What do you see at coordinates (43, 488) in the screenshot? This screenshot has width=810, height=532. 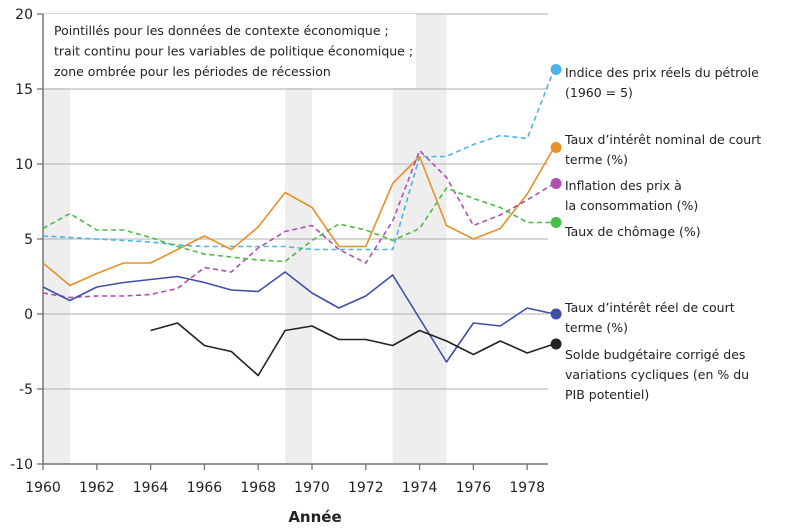 I see `x-tick-label: 1960` at bounding box center [43, 488].